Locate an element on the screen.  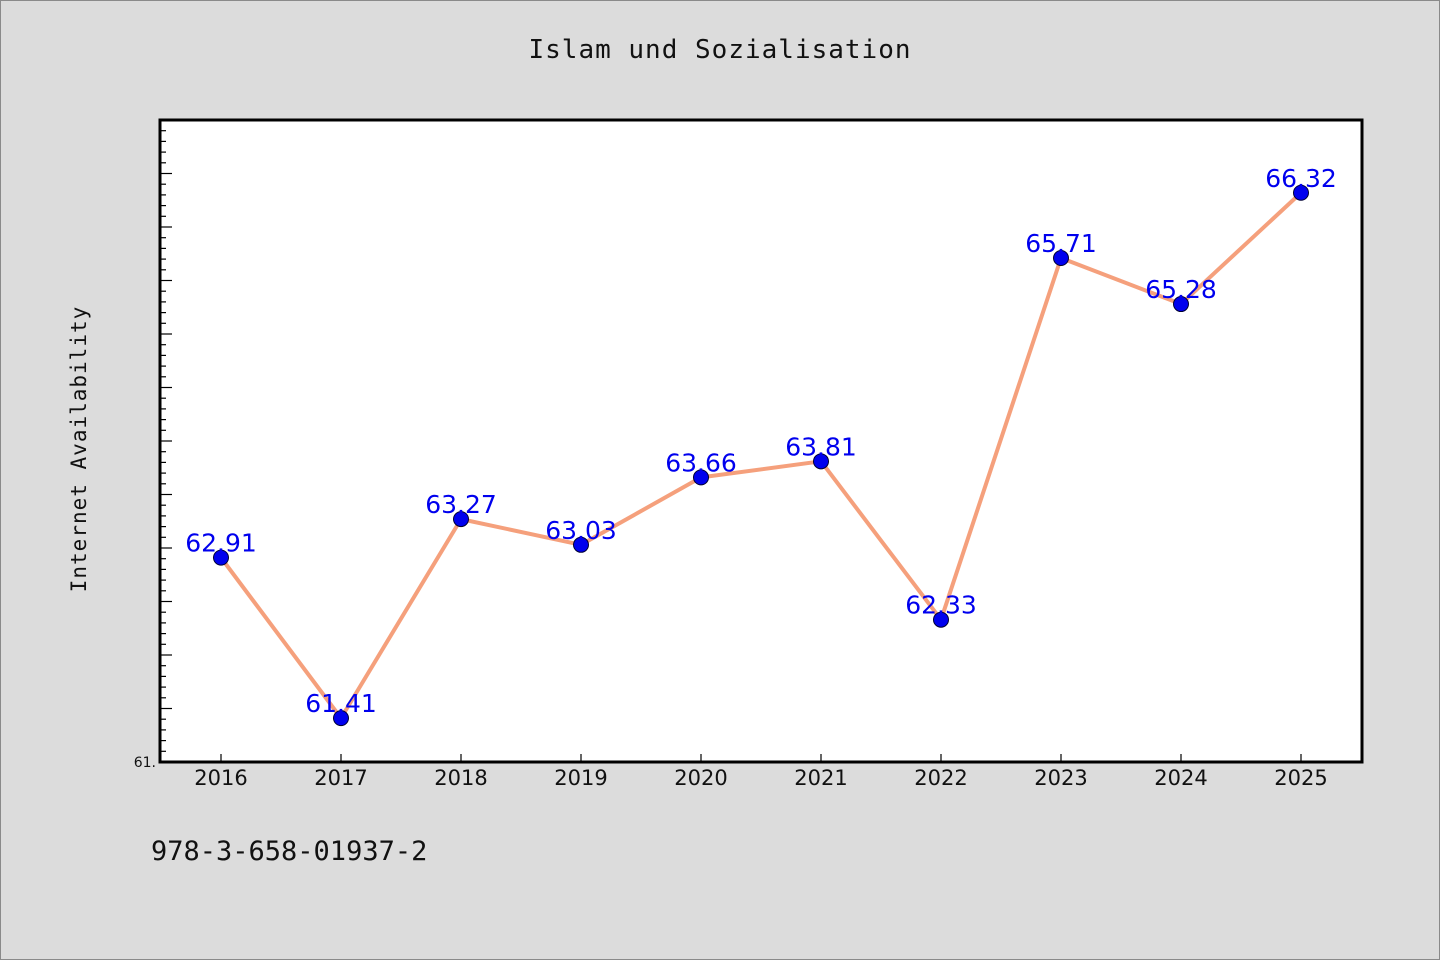
x-tick-label: 2018 is located at coordinates (460, 778).